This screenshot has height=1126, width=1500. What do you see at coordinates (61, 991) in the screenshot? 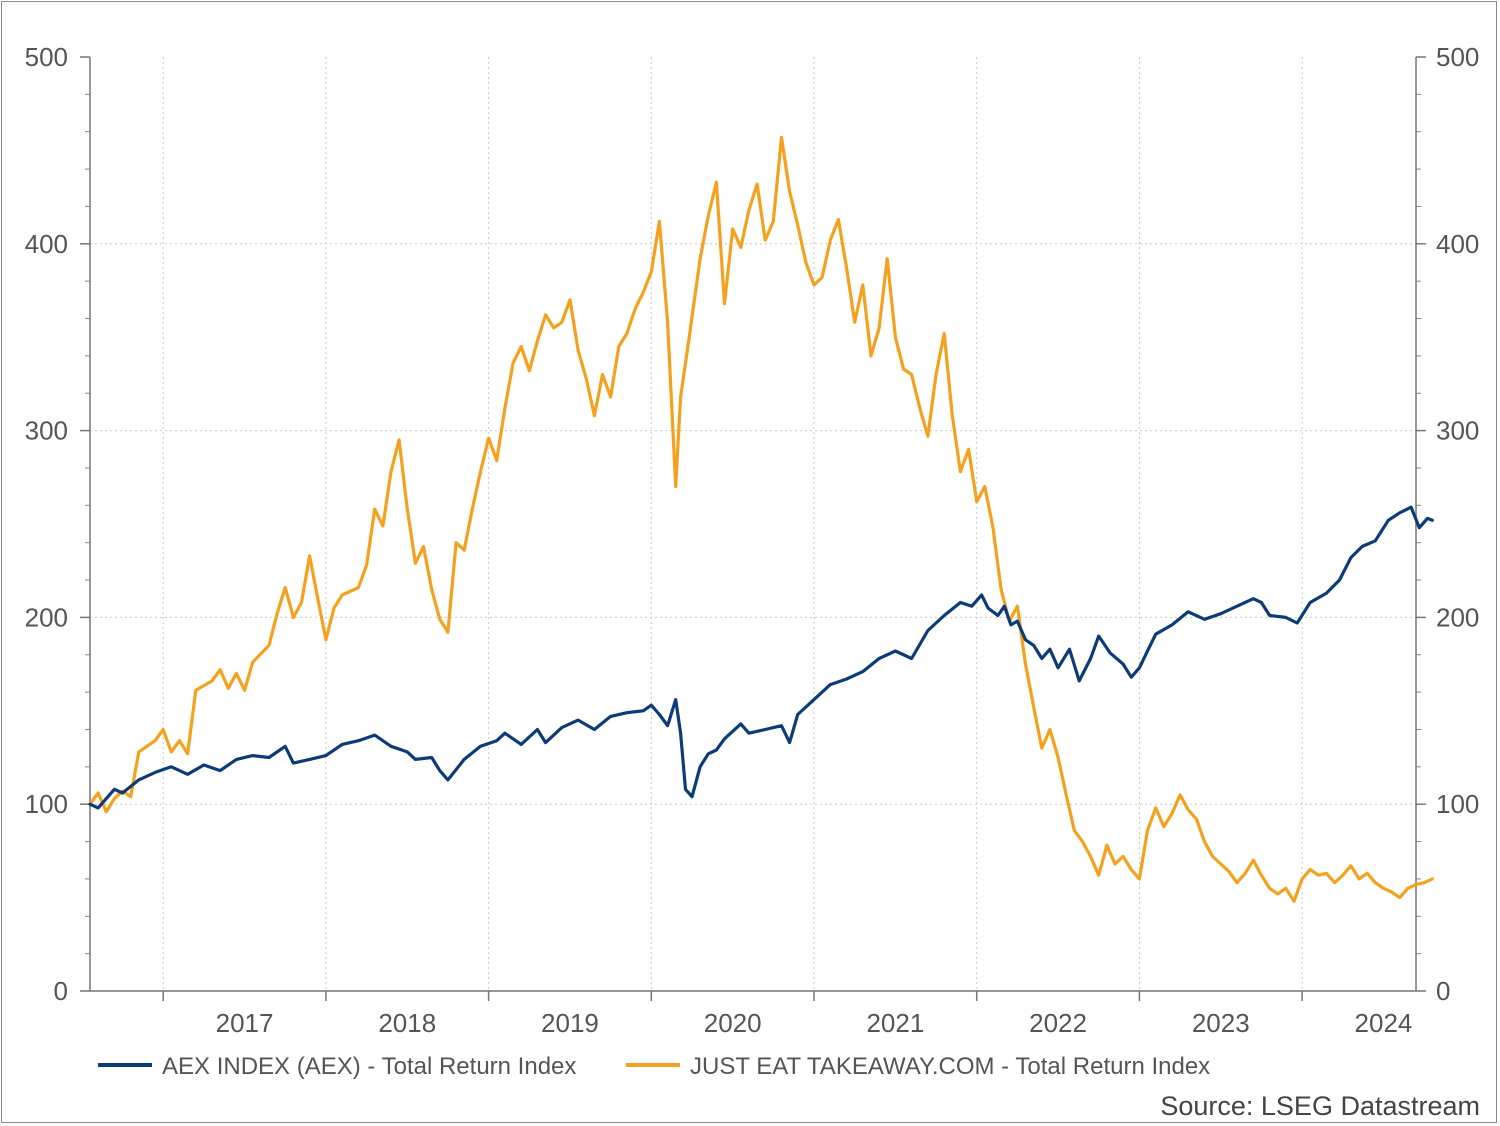
I see `y-tick-label-left: 0` at bounding box center [61, 991].